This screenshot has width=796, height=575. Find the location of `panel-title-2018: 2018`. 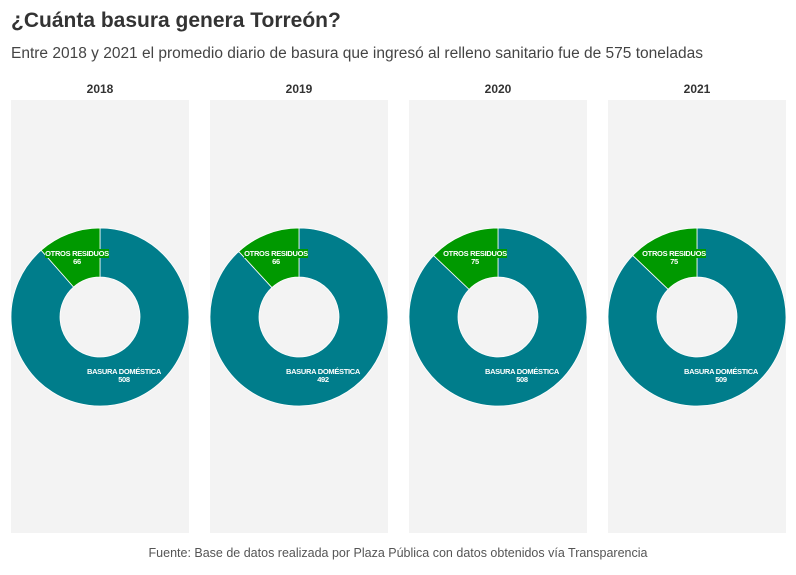

panel-title-2018: 2018 is located at coordinates (100, 89).